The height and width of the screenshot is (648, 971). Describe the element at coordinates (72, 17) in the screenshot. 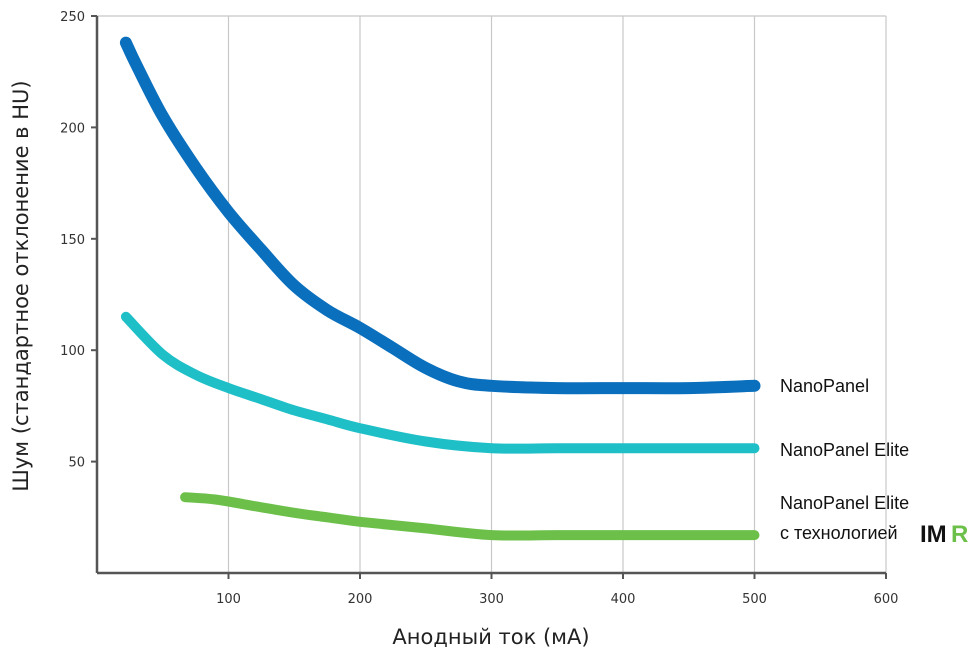

I see `y-tick-label-250: 250` at that location.